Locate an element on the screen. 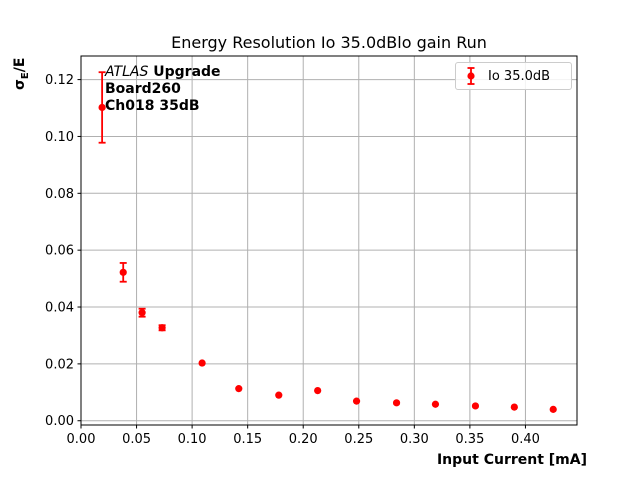 The width and height of the screenshot is (640, 480). x-tick-label: 0.40 is located at coordinates (525, 439).